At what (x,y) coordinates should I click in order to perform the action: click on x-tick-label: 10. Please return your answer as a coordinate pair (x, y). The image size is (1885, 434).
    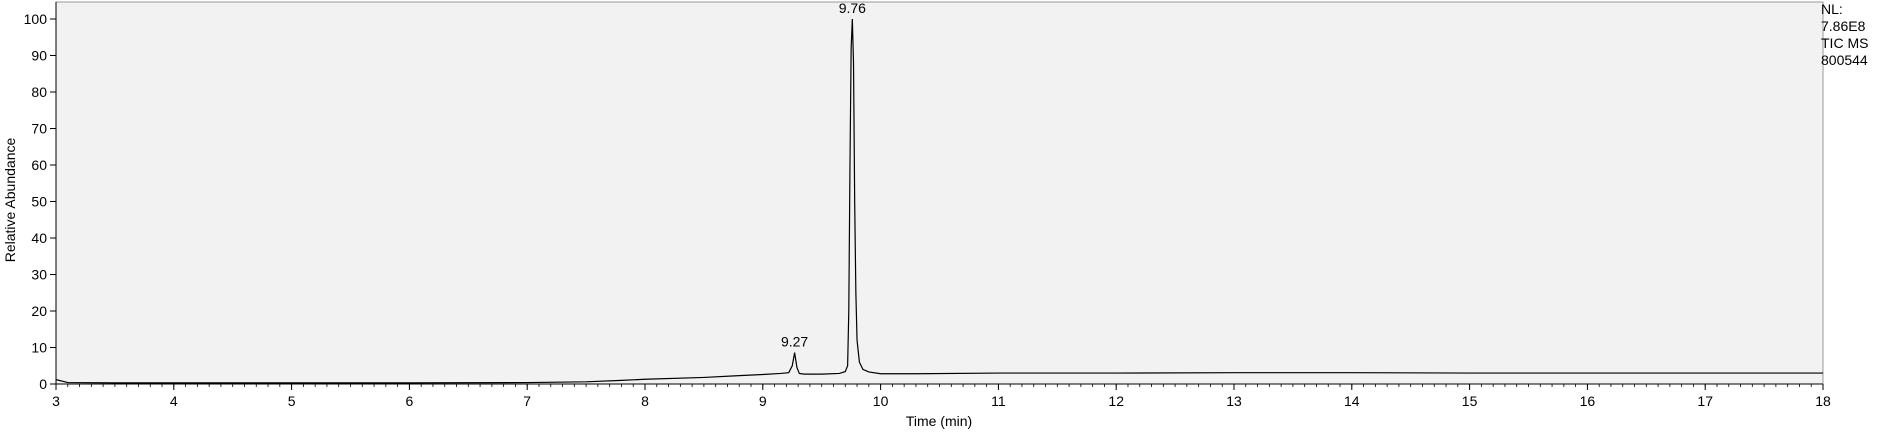
    Looking at the image, I should click on (881, 401).